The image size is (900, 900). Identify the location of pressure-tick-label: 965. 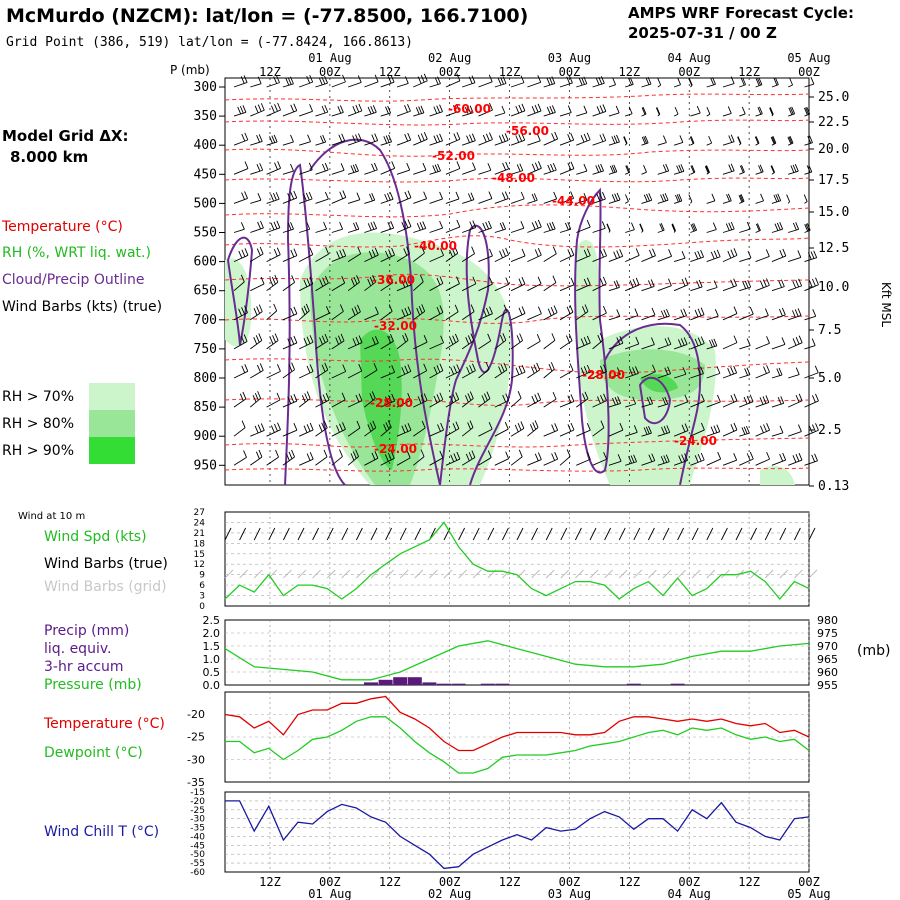
(827, 659).